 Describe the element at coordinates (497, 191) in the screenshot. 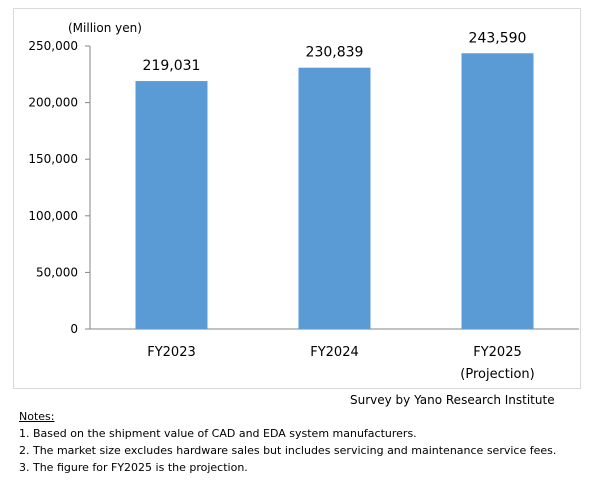

I see `bar-fy2025` at that location.